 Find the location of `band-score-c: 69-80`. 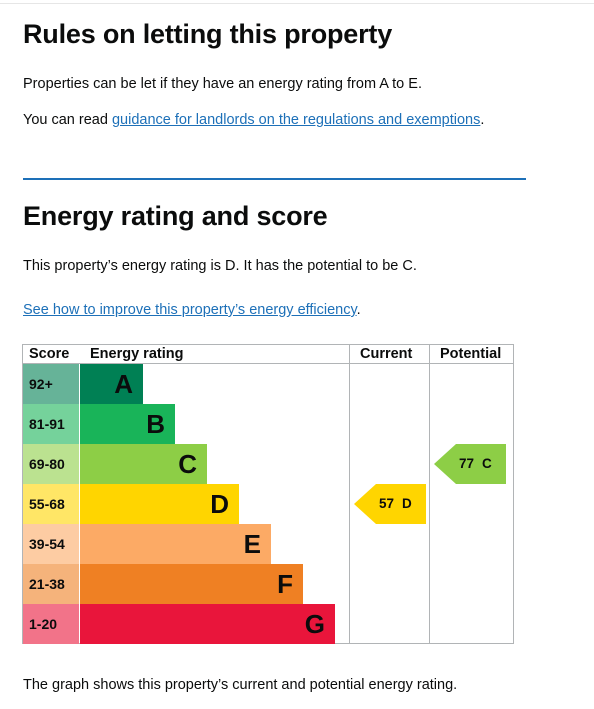

band-score-c: 69-80 is located at coordinates (51, 464).